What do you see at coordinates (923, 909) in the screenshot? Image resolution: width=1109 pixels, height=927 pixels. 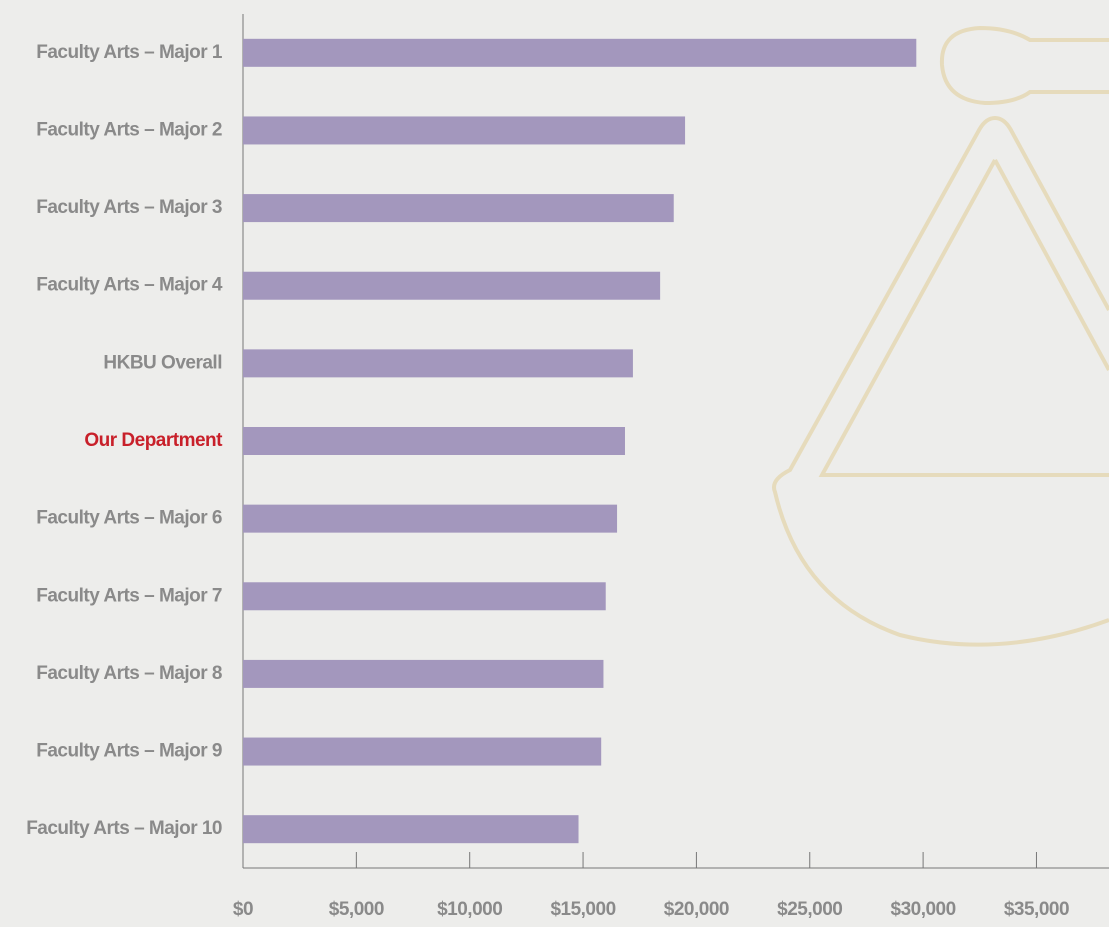 I see `x-tick-label: $30,000` at bounding box center [923, 909].